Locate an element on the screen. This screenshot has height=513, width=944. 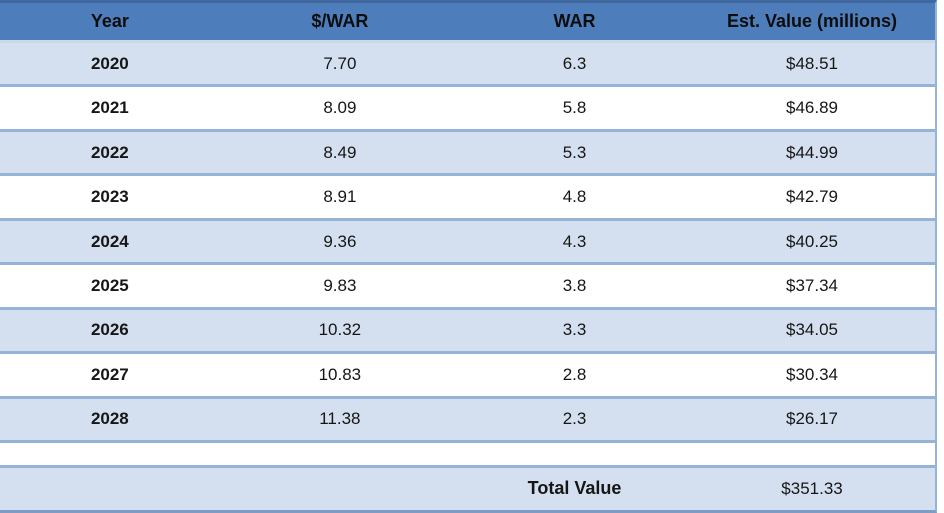
column-header-war: WAR is located at coordinates (574, 21).